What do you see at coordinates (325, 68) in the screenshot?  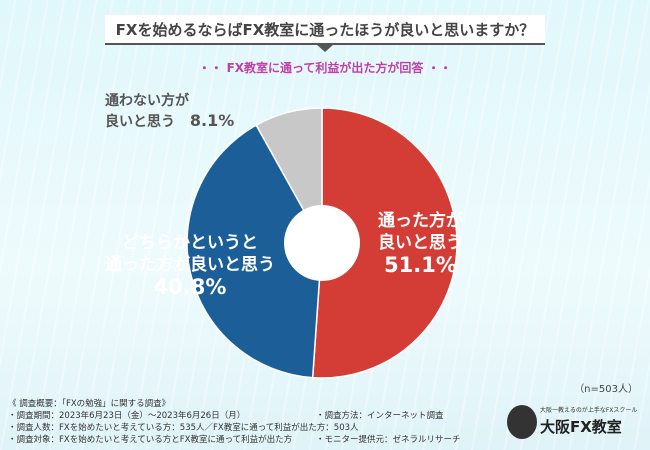 I see `chart-subtitle: ・・ FX教室に通って利益が出た方が回答 ・・` at bounding box center [325, 68].